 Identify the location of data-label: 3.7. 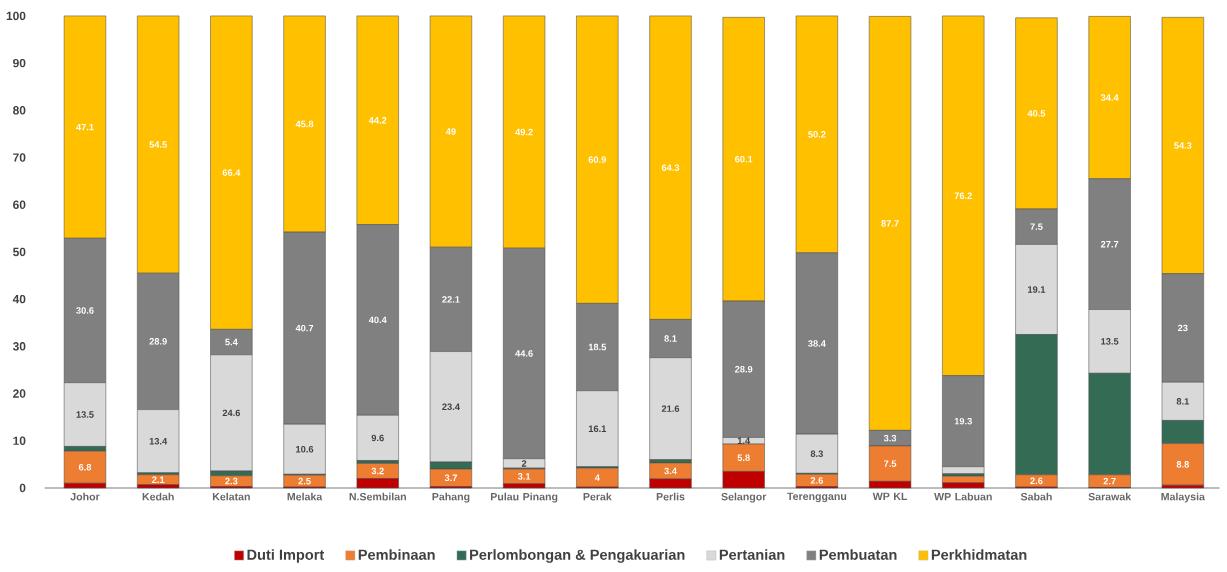
(450, 477).